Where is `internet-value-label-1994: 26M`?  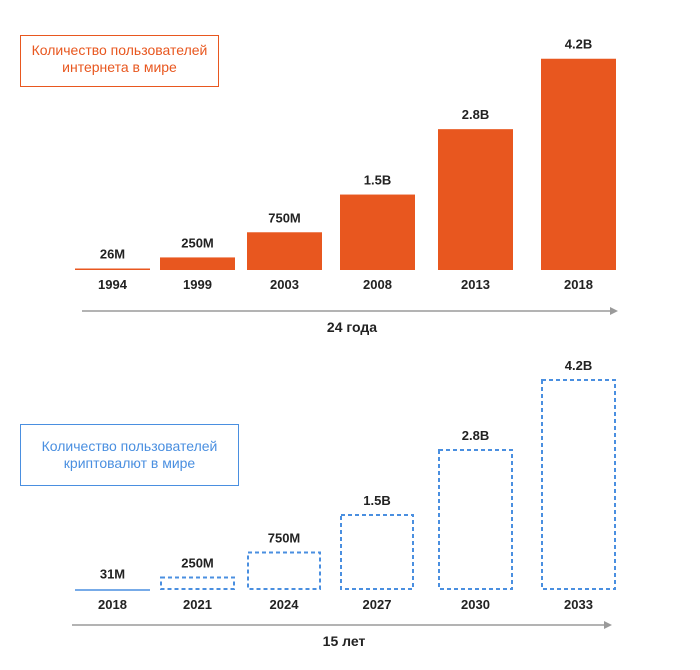 internet-value-label-1994: 26M is located at coordinates (112, 254).